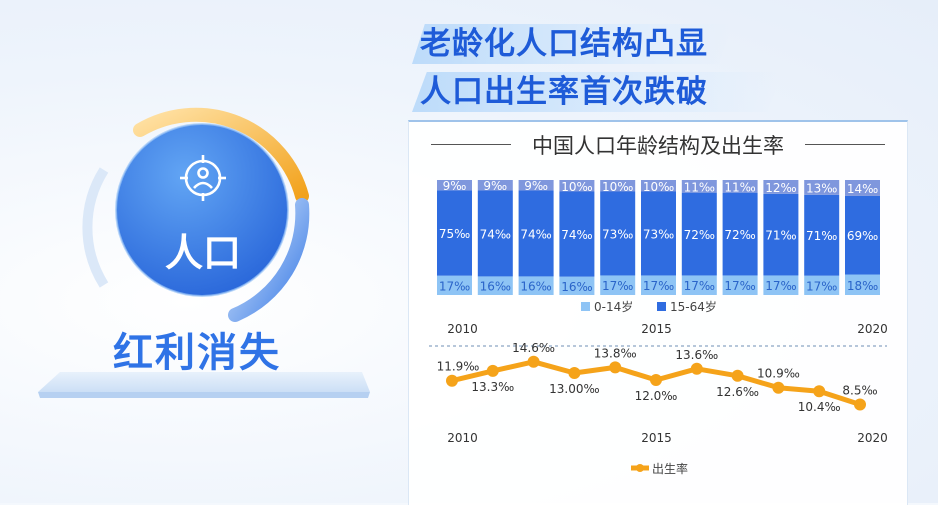 Image resolution: width=938 pixels, height=505 pixels. What do you see at coordinates (656, 396) in the screenshot?
I see `birth-rate-label: 12.0‰` at bounding box center [656, 396].